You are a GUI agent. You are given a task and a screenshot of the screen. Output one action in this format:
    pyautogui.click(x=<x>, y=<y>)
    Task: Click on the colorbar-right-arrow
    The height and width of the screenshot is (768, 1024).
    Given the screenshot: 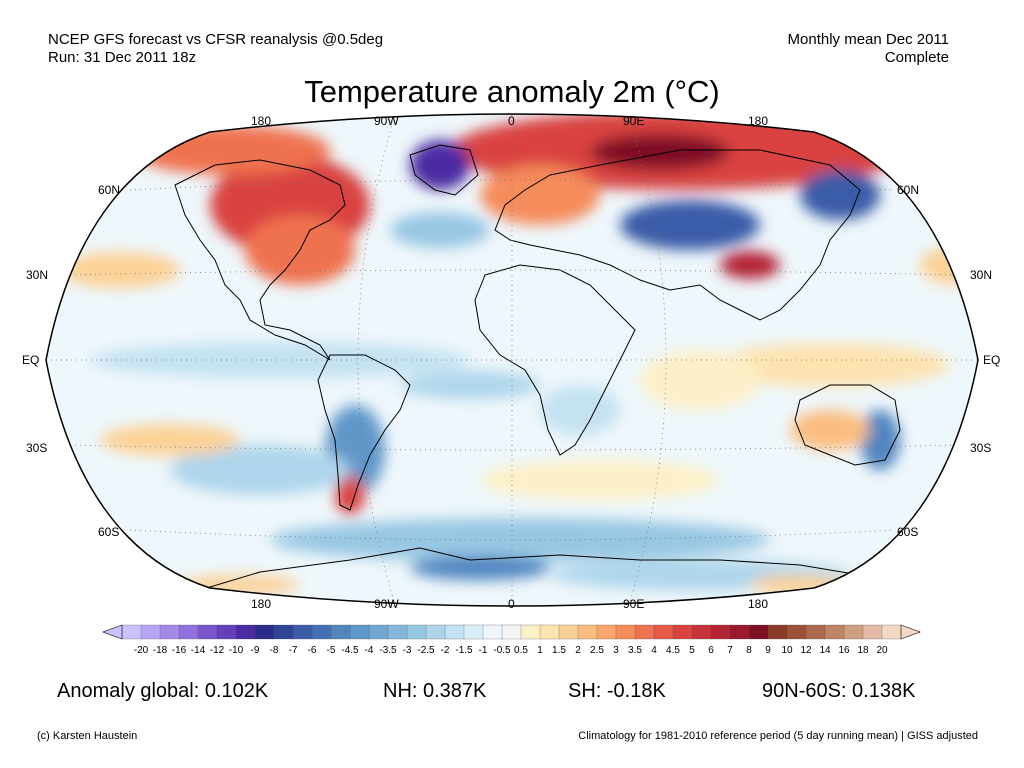 What is the action you would take?
    pyautogui.click(x=910, y=632)
    